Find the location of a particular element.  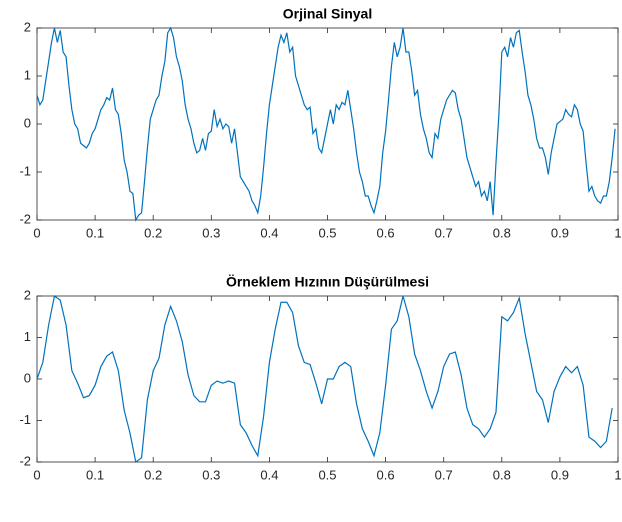

chart-title: Örneklem Hızının Düşürülmesi is located at coordinates (327, 282).